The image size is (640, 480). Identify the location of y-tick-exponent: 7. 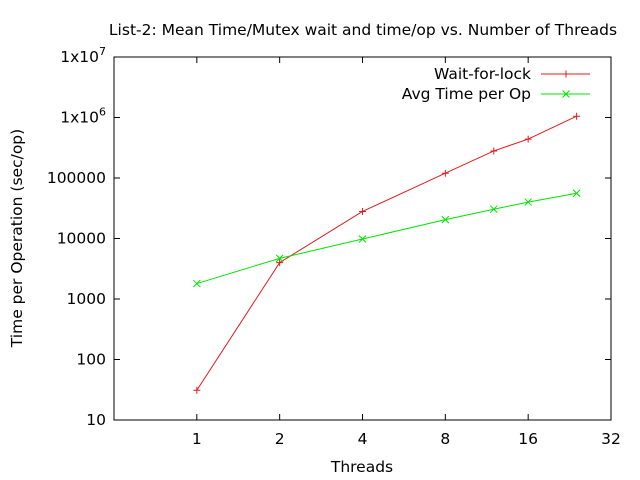
(102, 51).